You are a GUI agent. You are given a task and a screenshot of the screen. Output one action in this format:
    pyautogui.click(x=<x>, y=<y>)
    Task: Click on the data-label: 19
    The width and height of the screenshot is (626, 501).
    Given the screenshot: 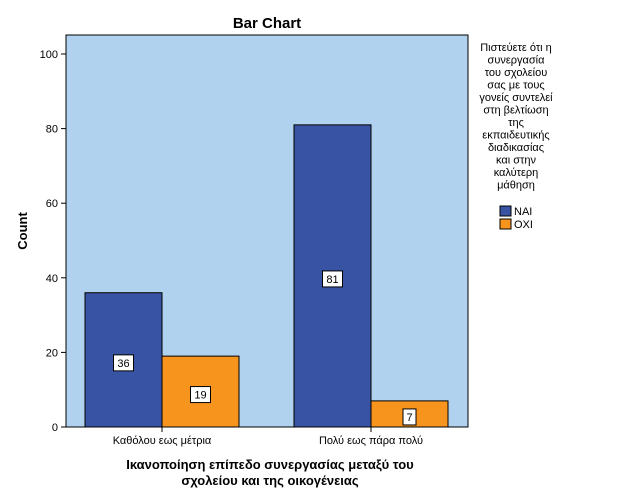 What is the action you would take?
    pyautogui.click(x=200, y=396)
    